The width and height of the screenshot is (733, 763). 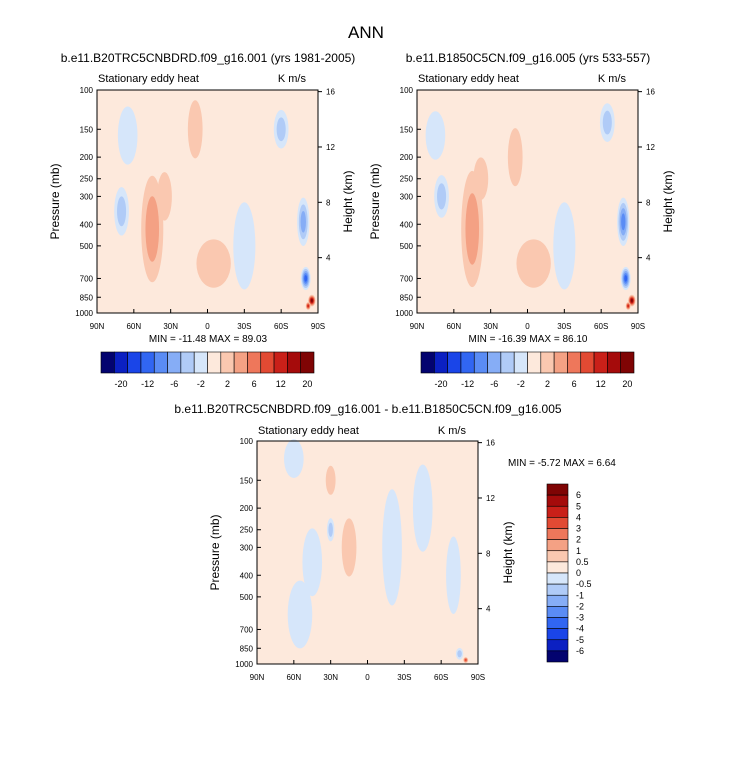 I want to click on panel-right-label: K m/s, so click(x=612, y=79).